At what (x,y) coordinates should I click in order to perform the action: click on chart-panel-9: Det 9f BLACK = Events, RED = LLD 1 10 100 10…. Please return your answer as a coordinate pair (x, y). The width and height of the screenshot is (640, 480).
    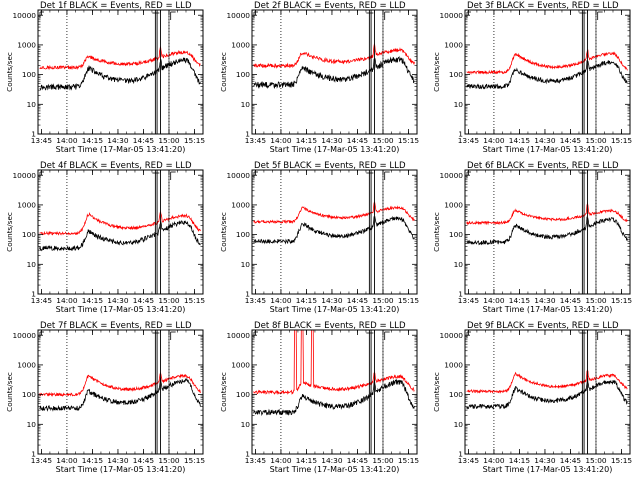
    Looking at the image, I should click on (532, 397).